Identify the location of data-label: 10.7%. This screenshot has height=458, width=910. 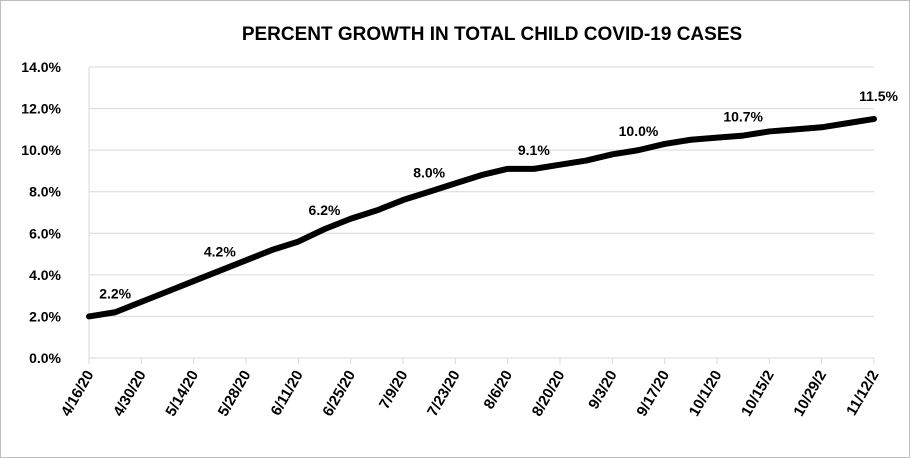
(743, 117).